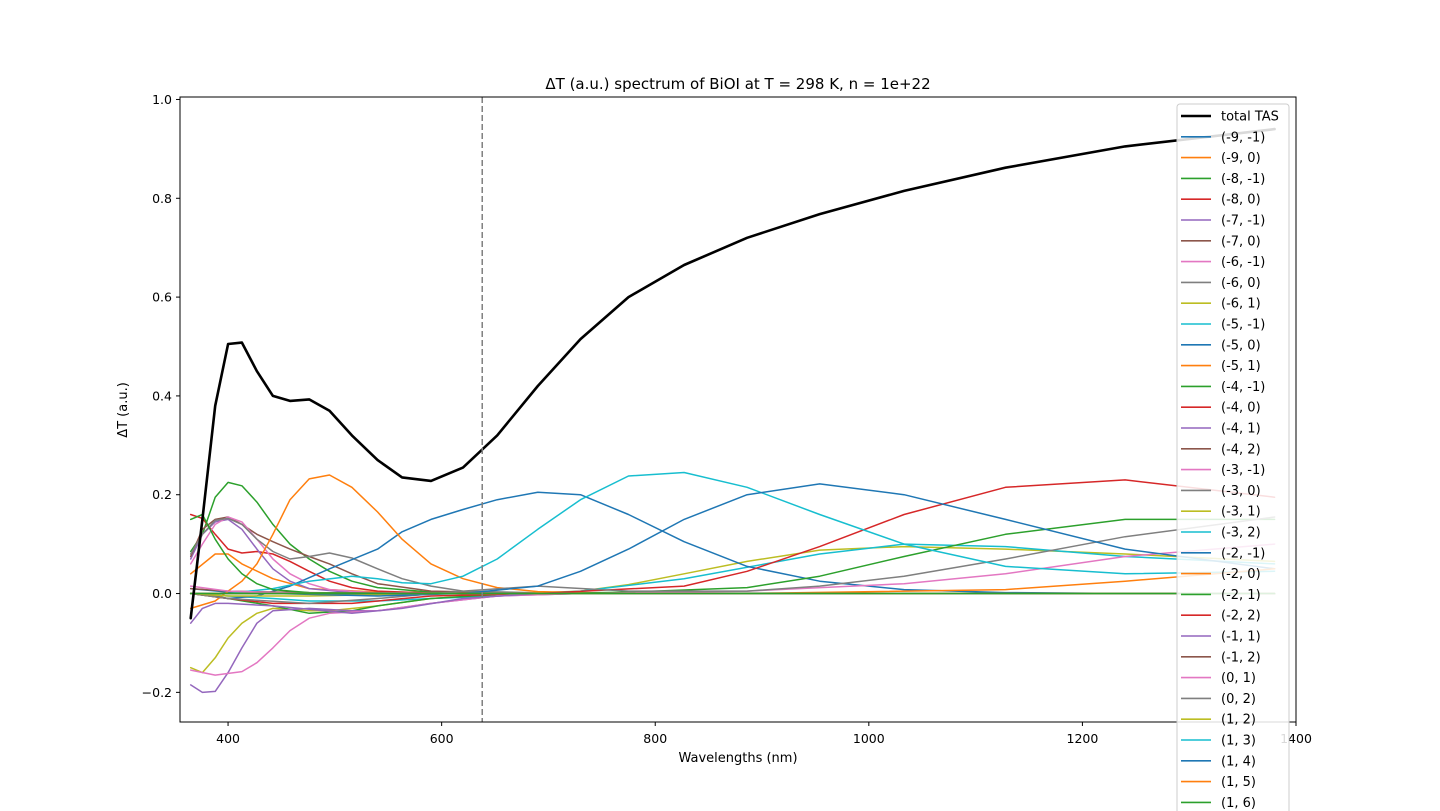 The width and height of the screenshot is (1440, 811). I want to click on y-tick-label: 0.4, so click(162, 395).